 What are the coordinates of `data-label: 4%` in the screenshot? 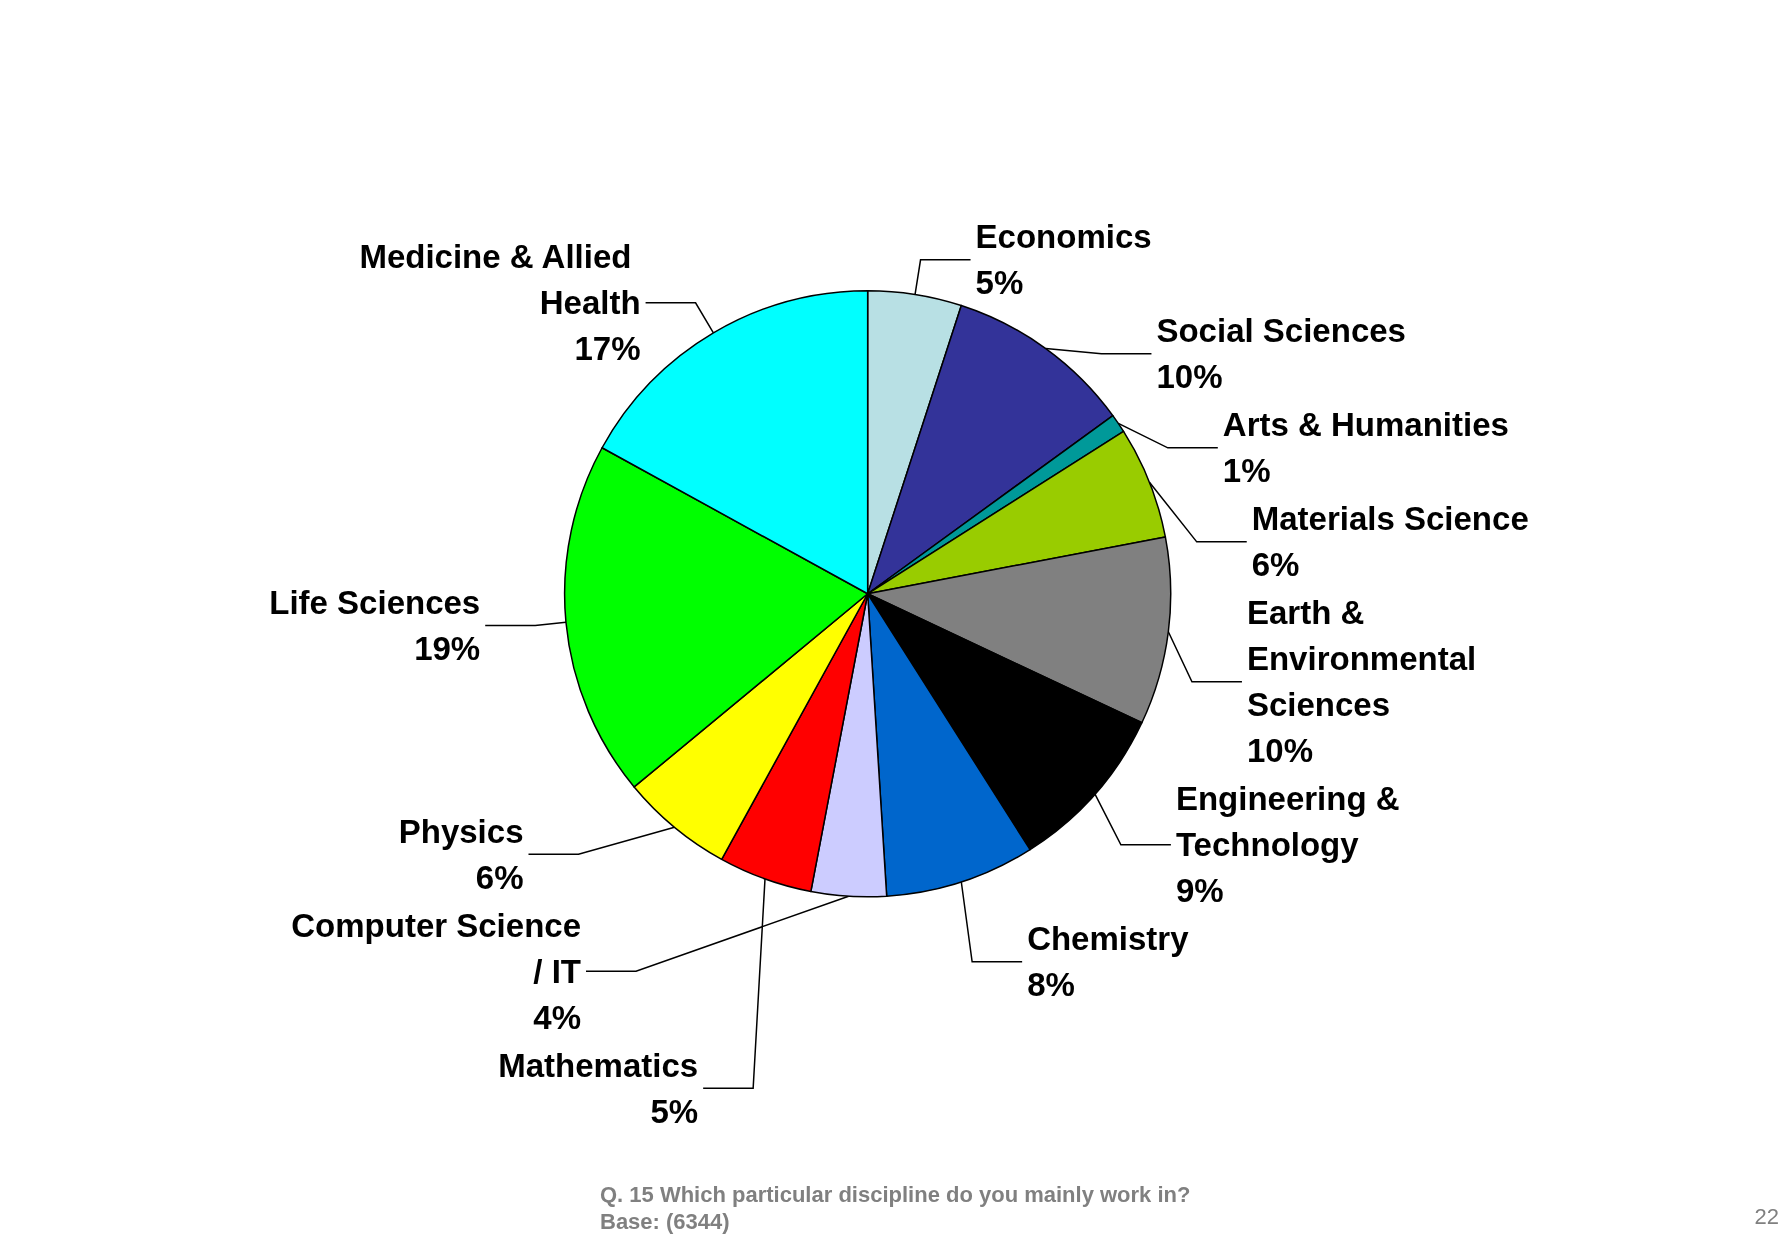 It's located at (557, 1017).